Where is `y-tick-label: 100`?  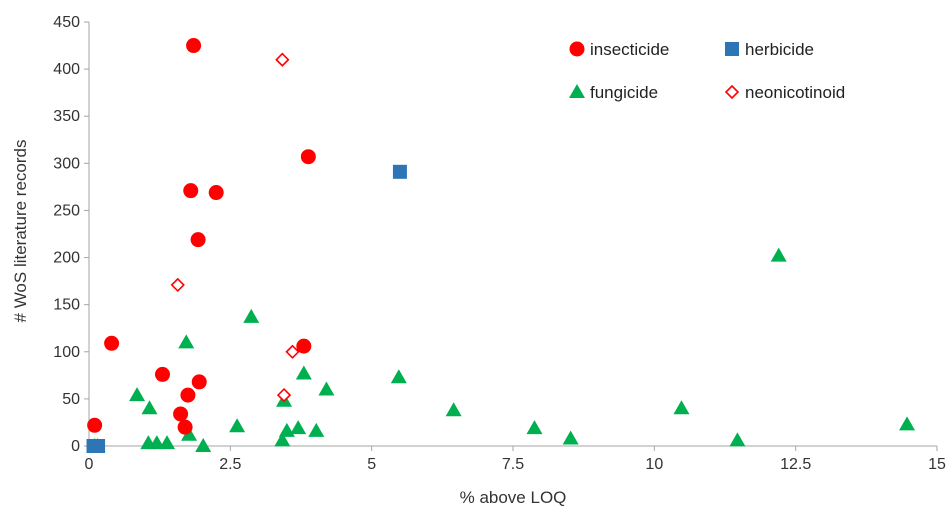
y-tick-label: 100 is located at coordinates (66, 352).